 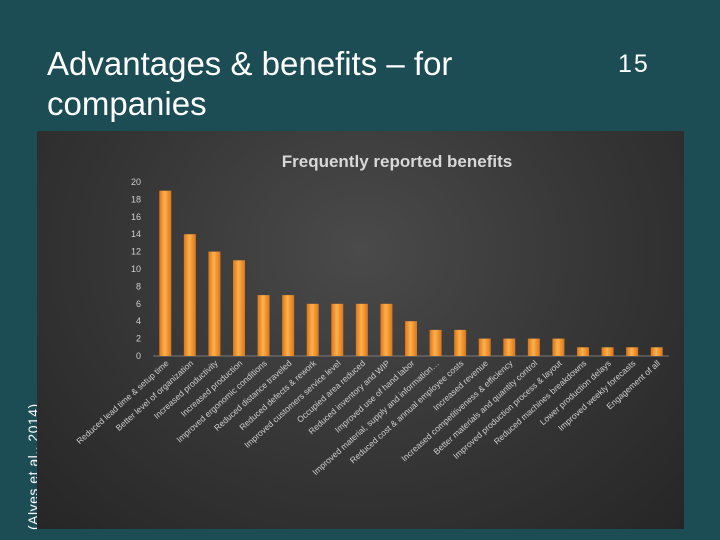 I want to click on y-tick-label: 16, so click(x=136, y=217).